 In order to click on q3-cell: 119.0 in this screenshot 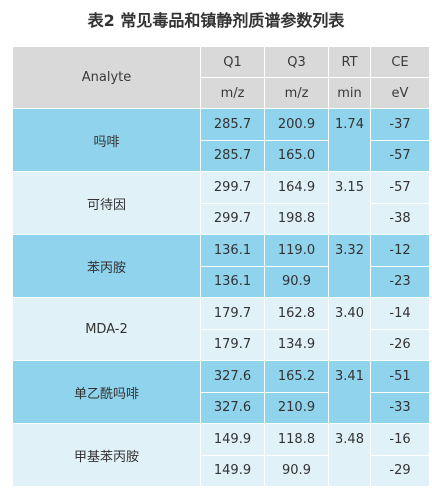, I will do `click(296, 250)`.